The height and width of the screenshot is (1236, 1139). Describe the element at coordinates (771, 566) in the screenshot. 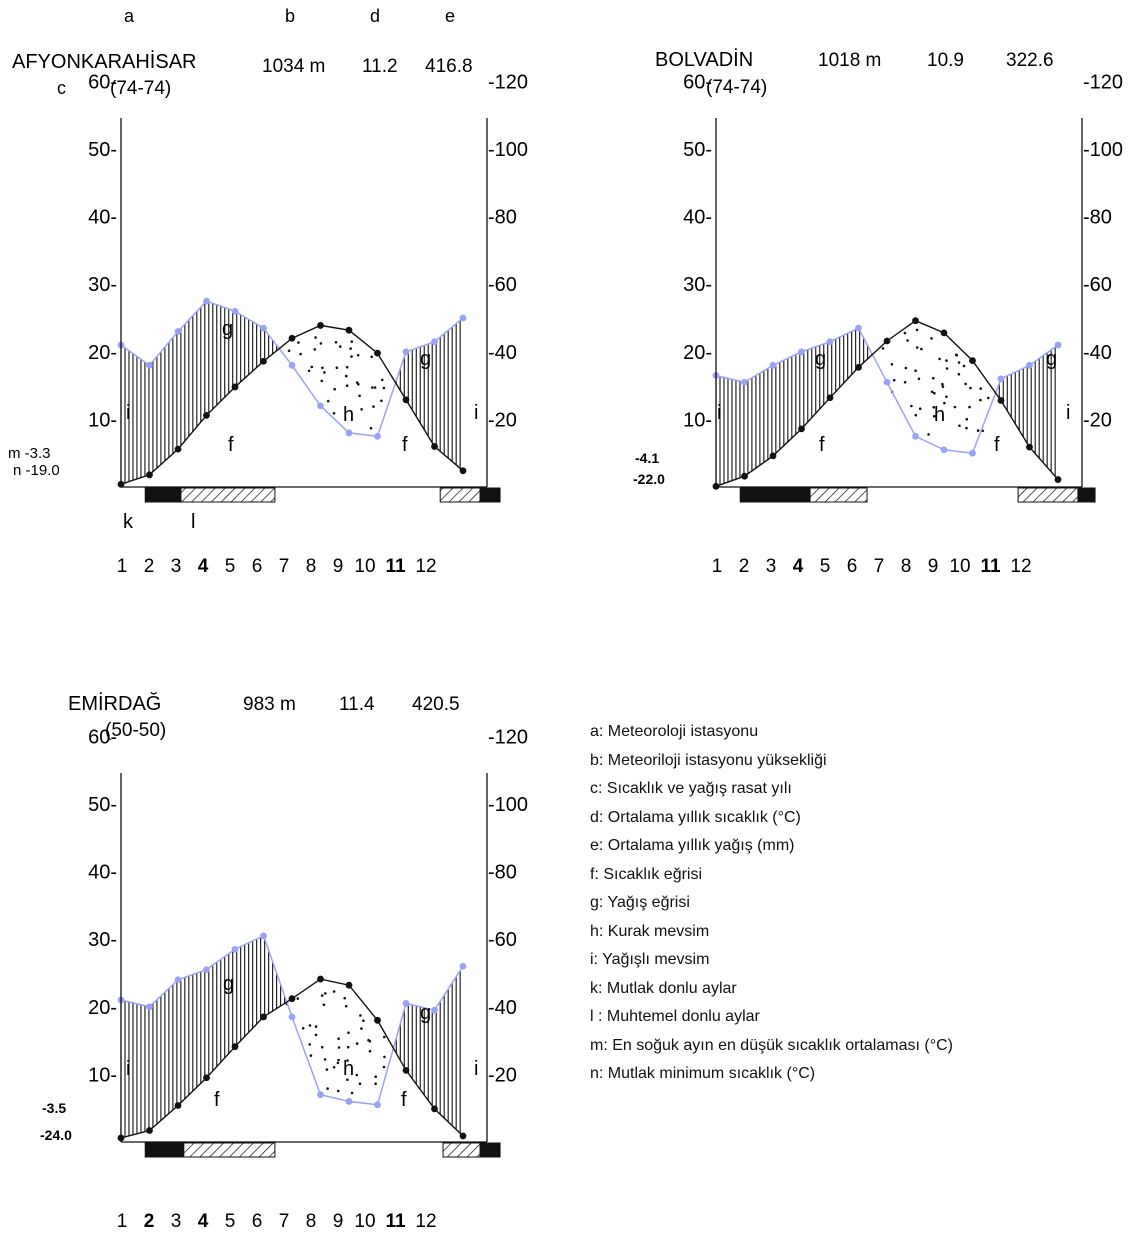

I see `month-label: 3` at that location.